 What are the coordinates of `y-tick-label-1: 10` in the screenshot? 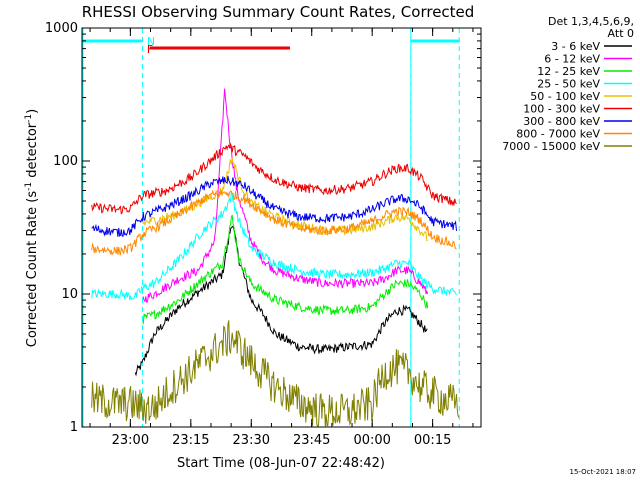 It's located at (69, 294).